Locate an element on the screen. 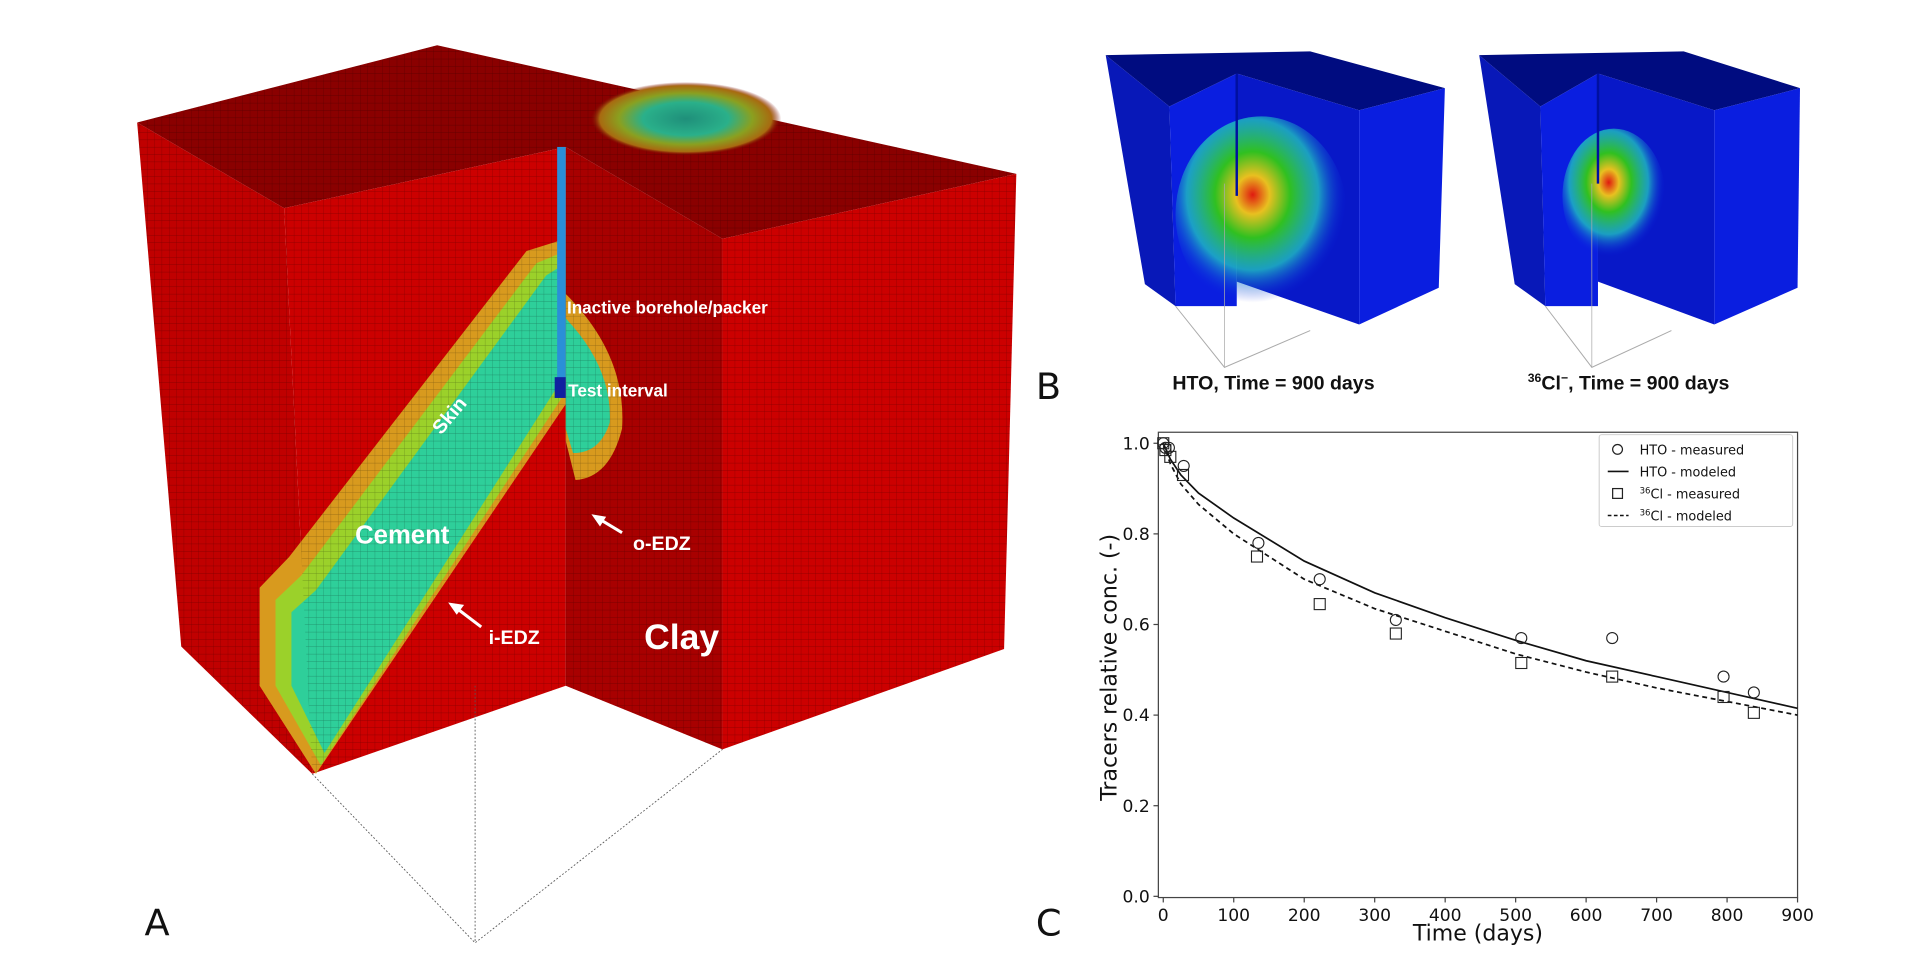  label-test-interval: Test interval is located at coordinates (618, 391).